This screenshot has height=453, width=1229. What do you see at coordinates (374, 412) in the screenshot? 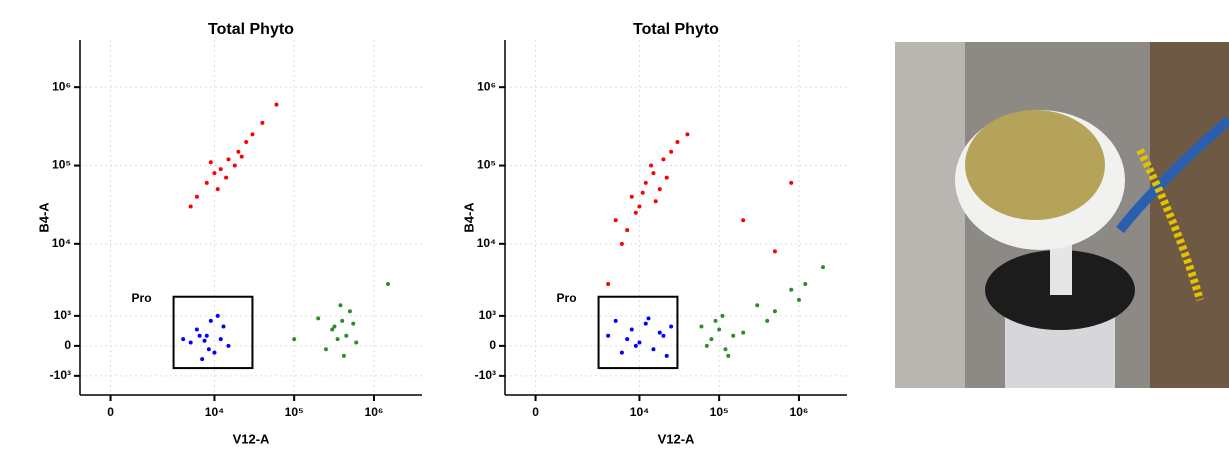
I see `x-tick-label: 10⁶` at bounding box center [374, 412].